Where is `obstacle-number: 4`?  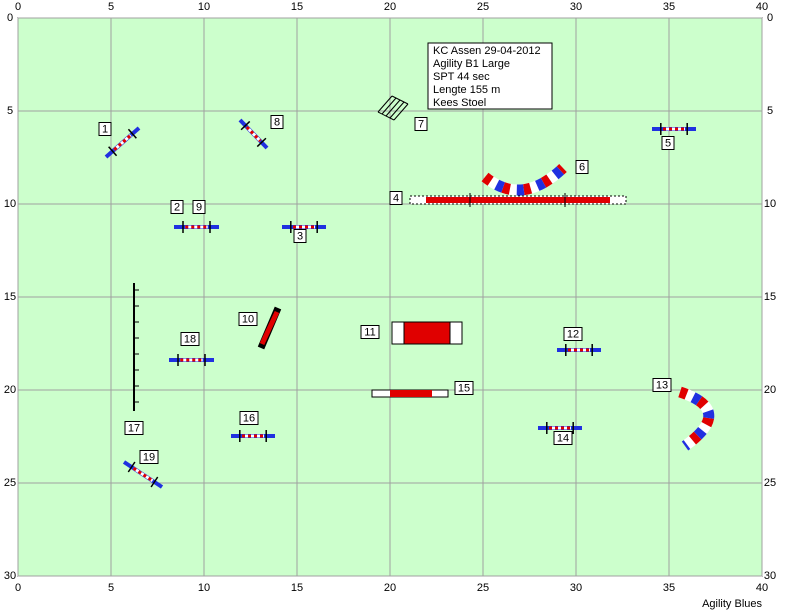
obstacle-number: 4 is located at coordinates (396, 198).